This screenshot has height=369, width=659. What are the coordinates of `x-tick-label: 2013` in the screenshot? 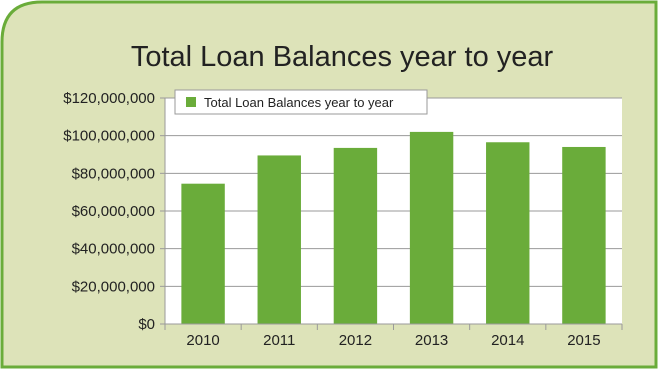 It's located at (431, 340).